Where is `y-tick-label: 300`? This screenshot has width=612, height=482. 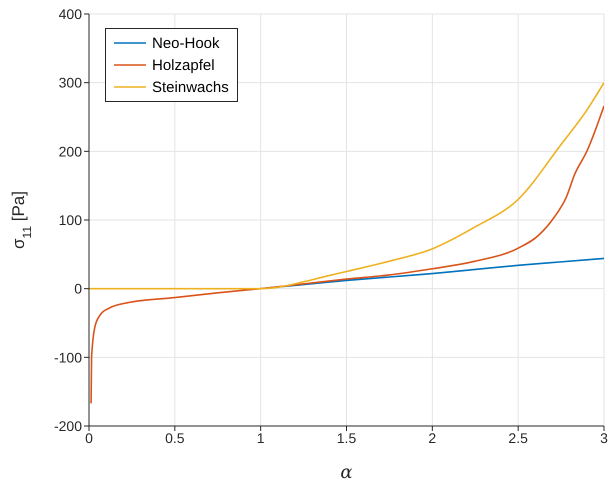 y-tick-label: 300 is located at coordinates (70, 82).